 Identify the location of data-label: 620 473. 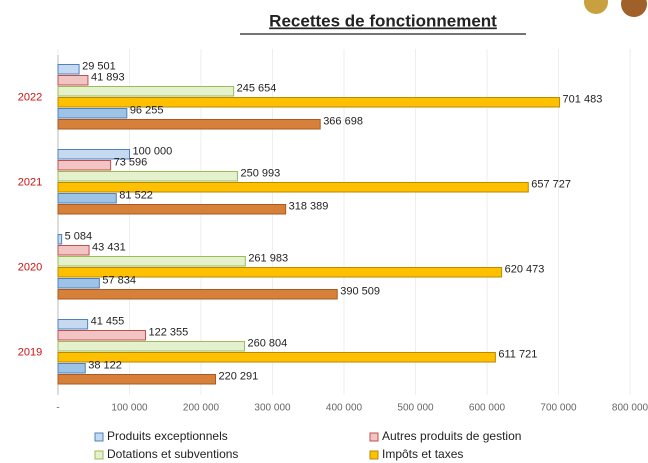
(525, 269).